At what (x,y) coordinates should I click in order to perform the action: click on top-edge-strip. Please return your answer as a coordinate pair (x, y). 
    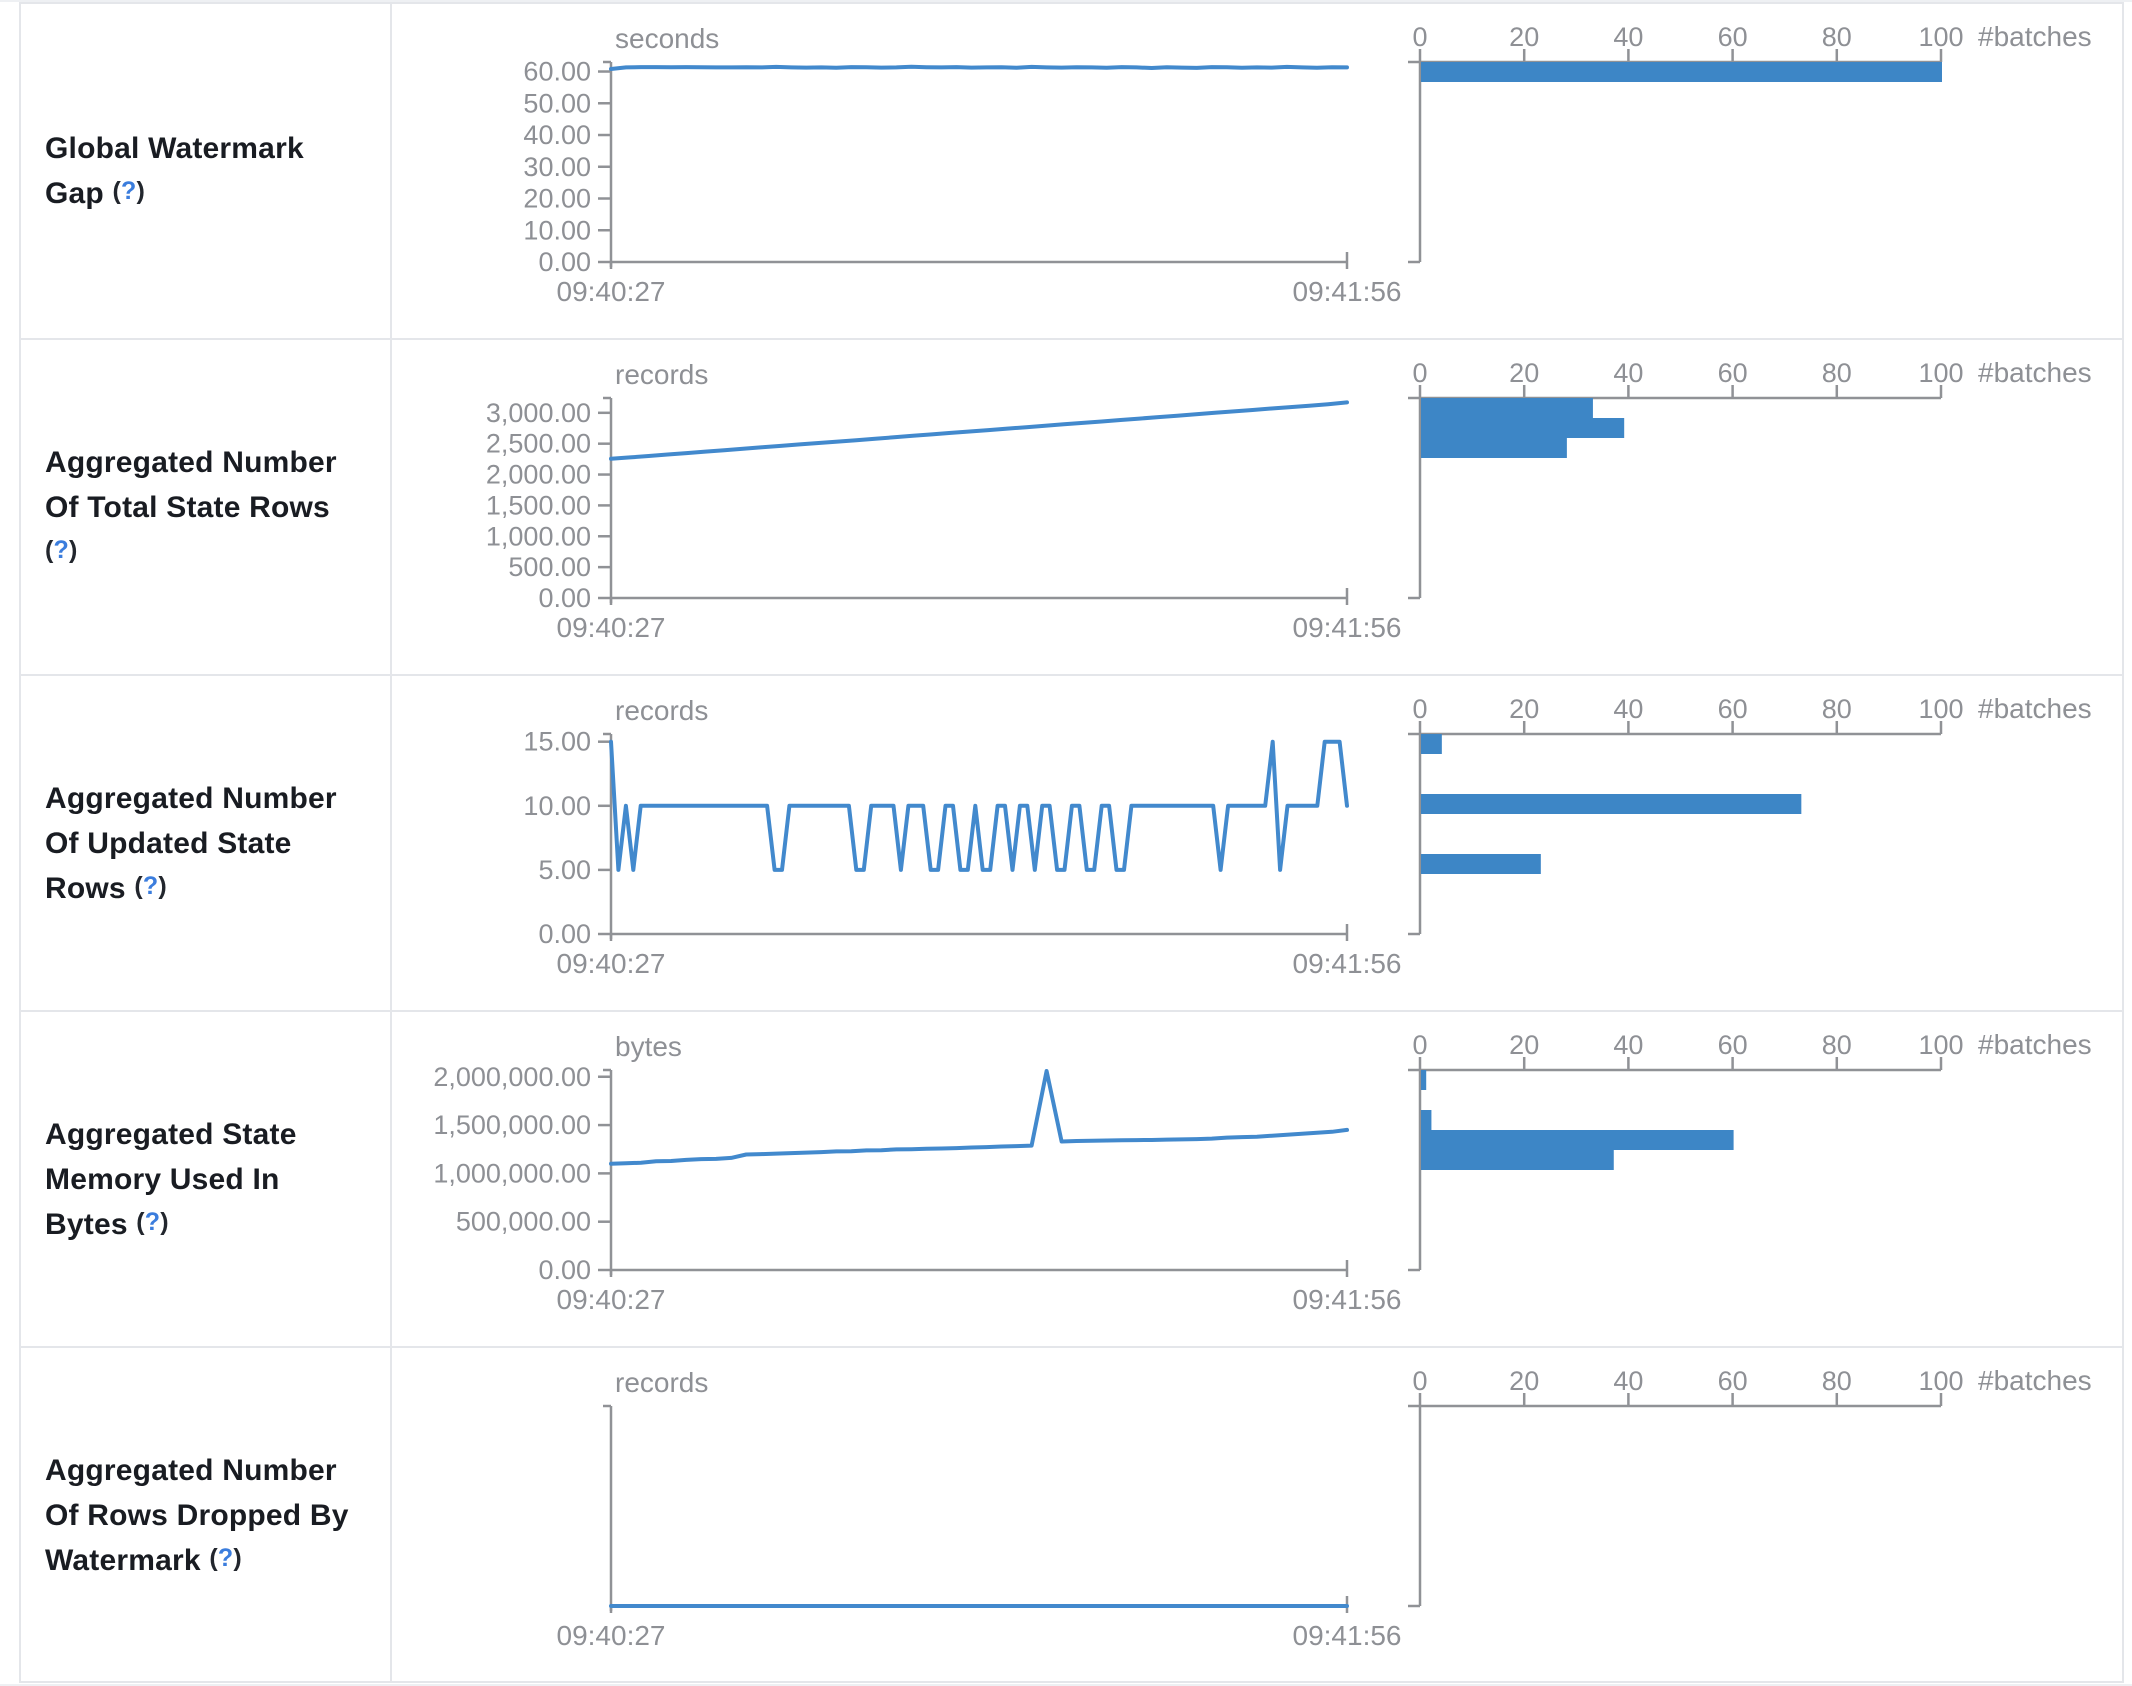
    Looking at the image, I should click on (1066, 1).